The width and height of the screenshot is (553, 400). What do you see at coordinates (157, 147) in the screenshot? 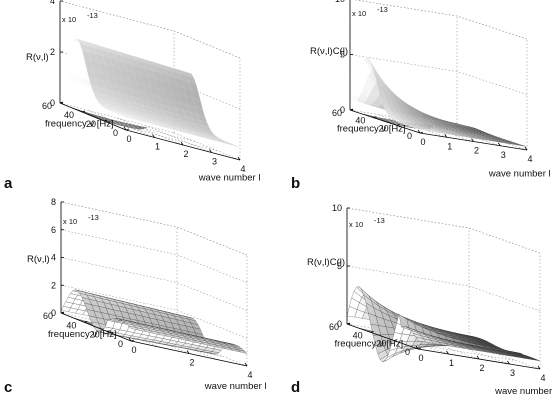
I see `x-tick-label: 1` at bounding box center [157, 147].